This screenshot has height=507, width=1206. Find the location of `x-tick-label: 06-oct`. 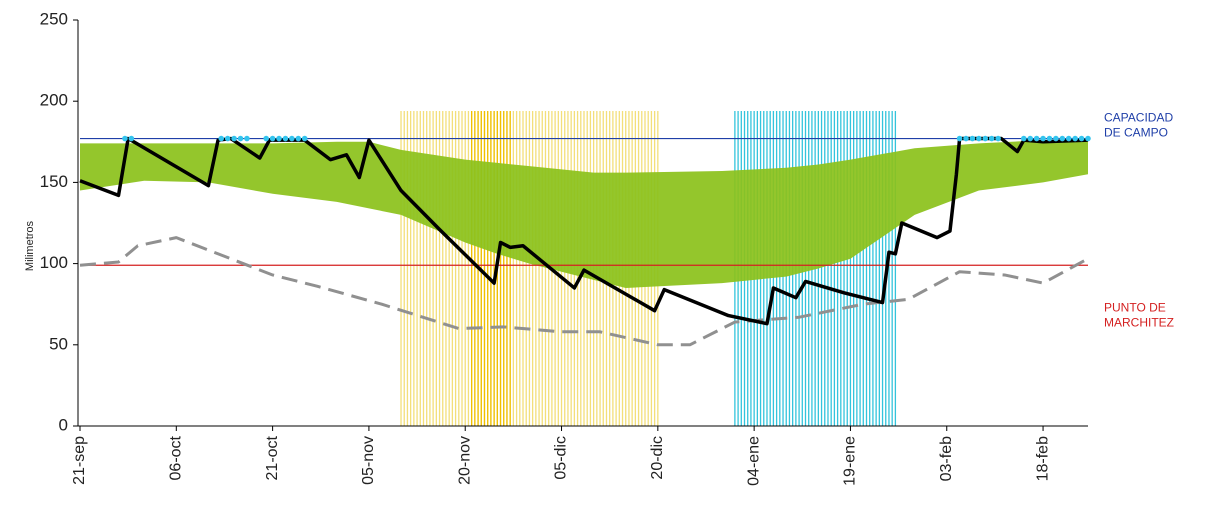

x-tick-label: 06-oct is located at coordinates (176, 457).